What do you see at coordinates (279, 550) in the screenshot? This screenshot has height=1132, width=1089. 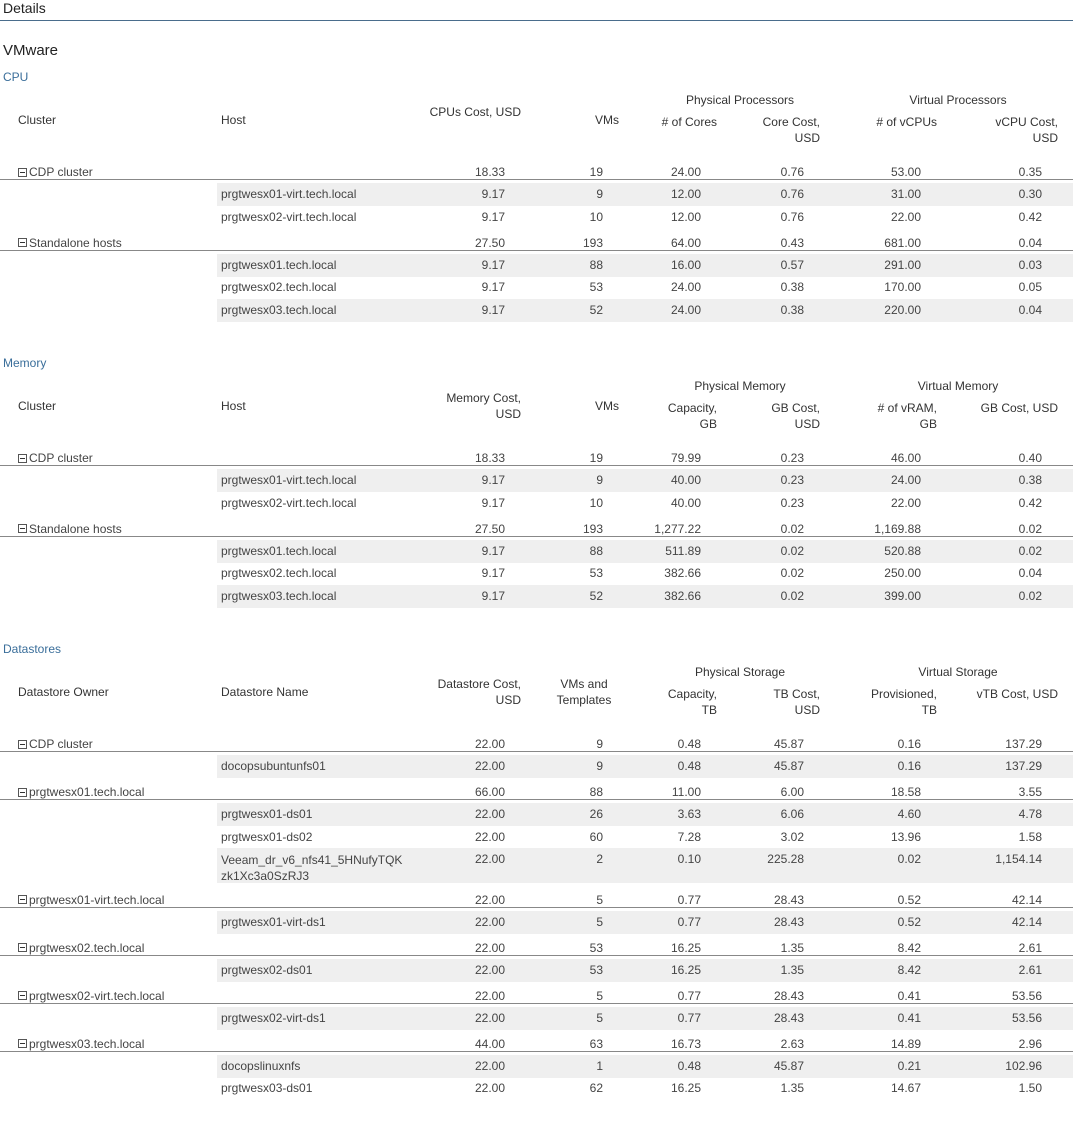 I see `host-name: prgtwesx01.tech.local` at bounding box center [279, 550].